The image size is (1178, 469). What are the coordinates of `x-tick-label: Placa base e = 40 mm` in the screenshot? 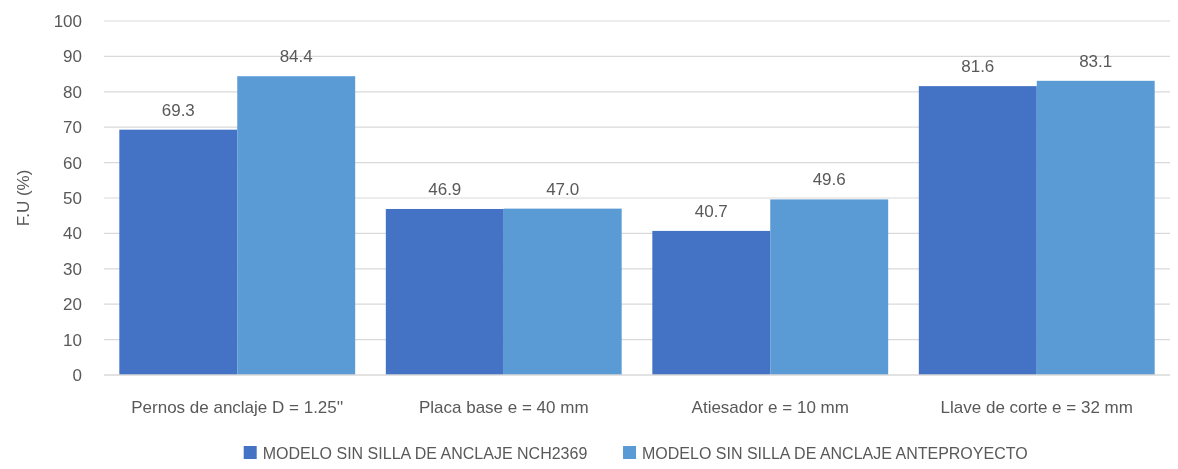 It's located at (503, 407).